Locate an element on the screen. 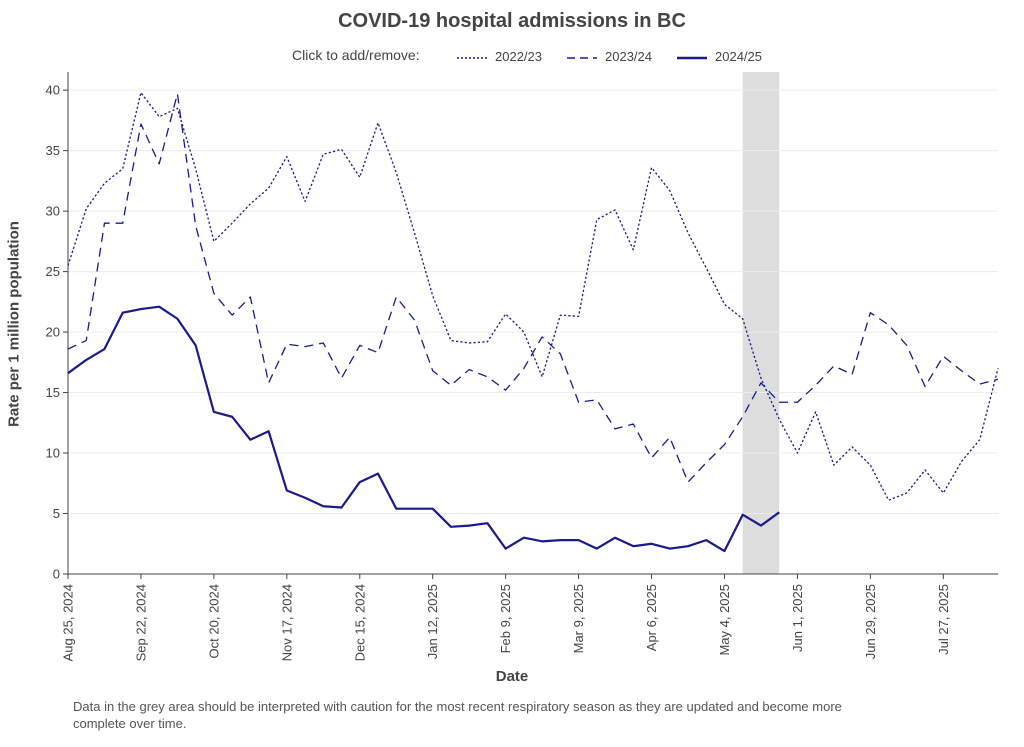  x-tick-label: Aug 25, 2024 is located at coordinates (68, 622).